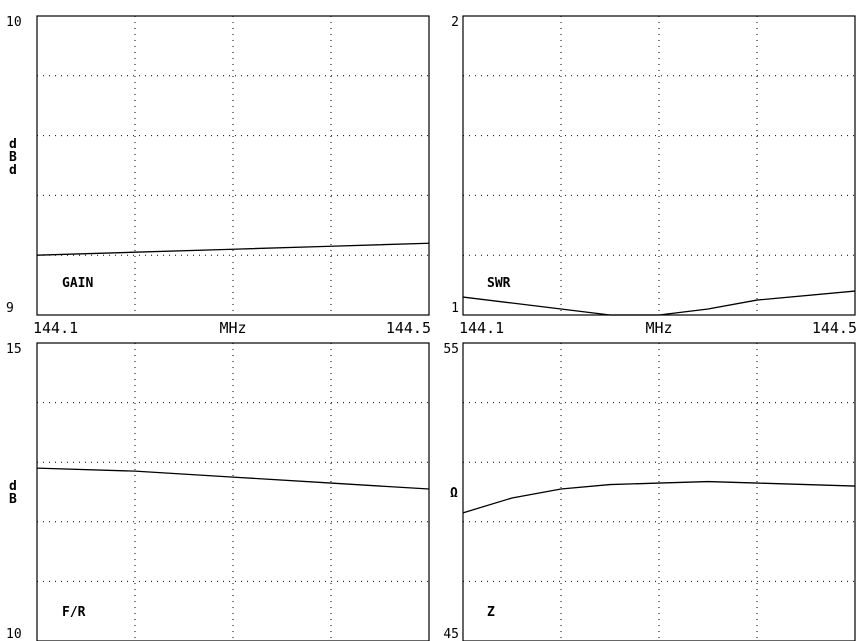 This screenshot has width=862, height=641. Describe the element at coordinates (491, 612) in the screenshot. I see `plot-label: Z` at that location.